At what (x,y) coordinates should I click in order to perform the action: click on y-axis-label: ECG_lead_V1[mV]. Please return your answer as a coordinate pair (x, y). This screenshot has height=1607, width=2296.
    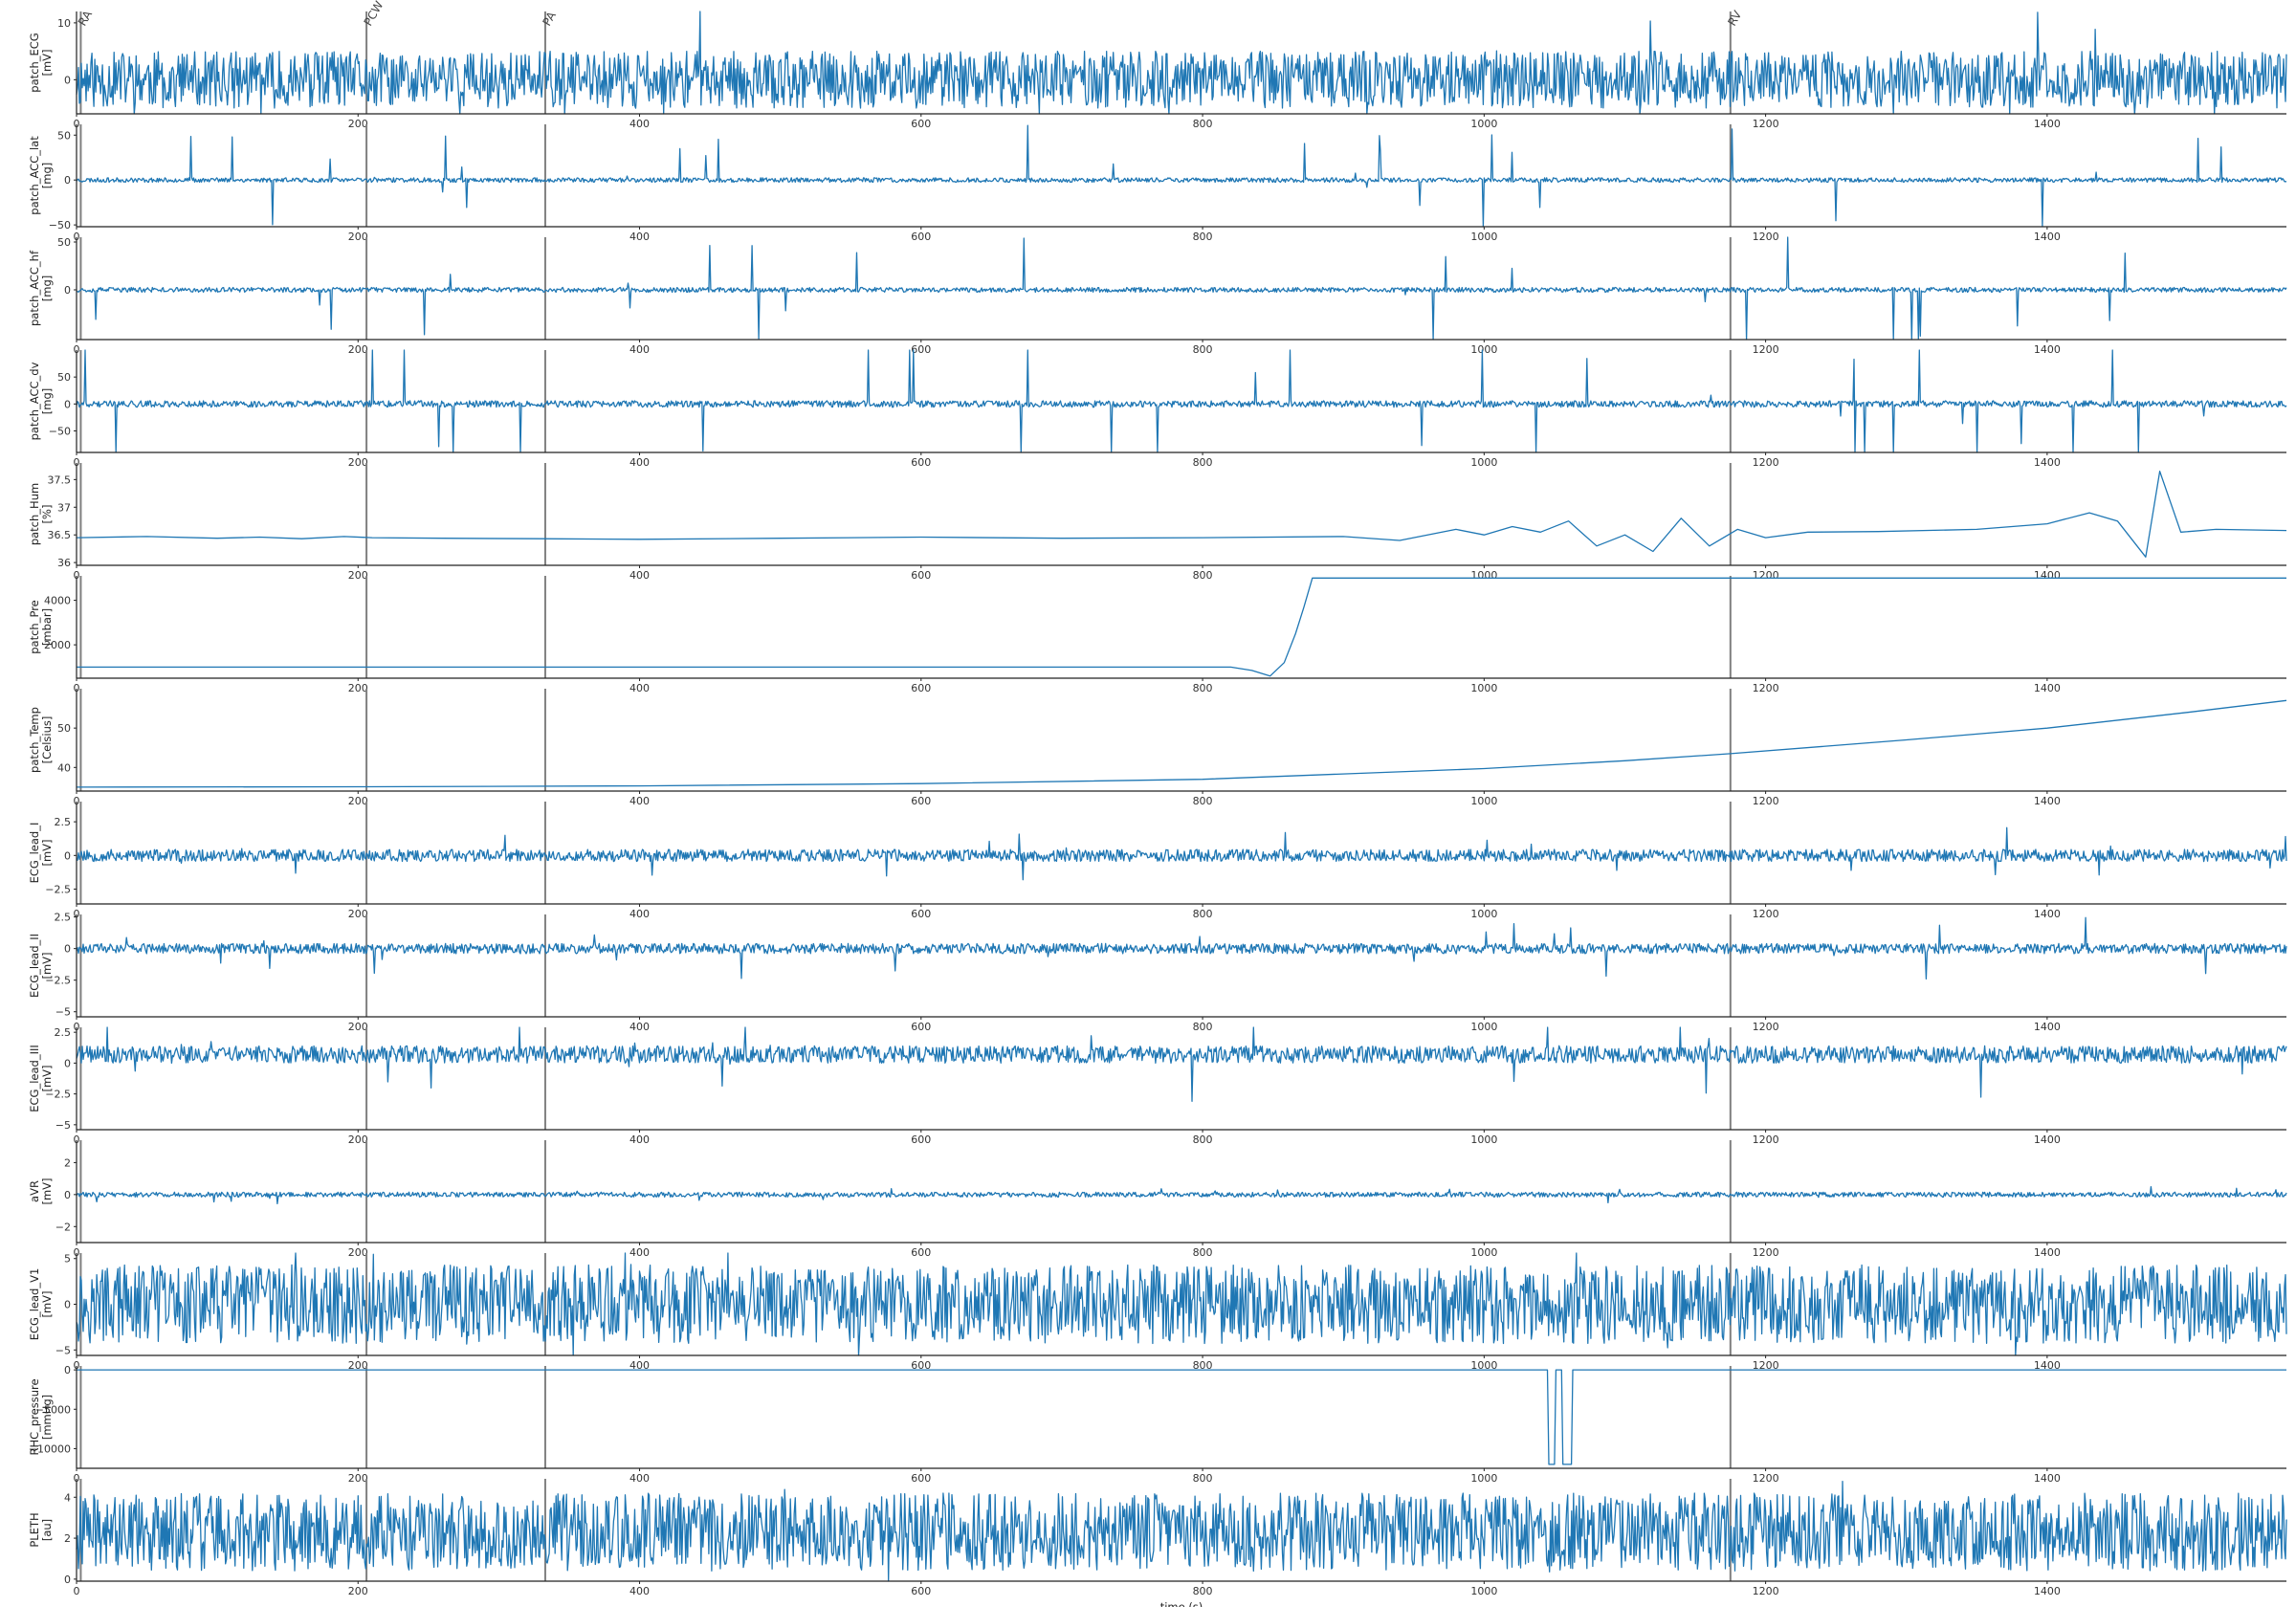
    Looking at the image, I should click on (41, 1304).